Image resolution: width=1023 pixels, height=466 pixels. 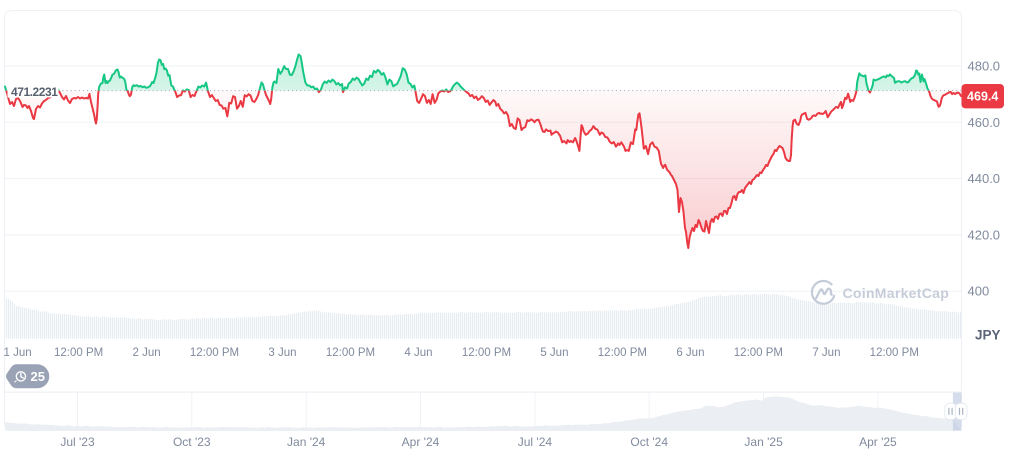 I want to click on svg-text: CoinMarketCap, so click(x=896, y=293).